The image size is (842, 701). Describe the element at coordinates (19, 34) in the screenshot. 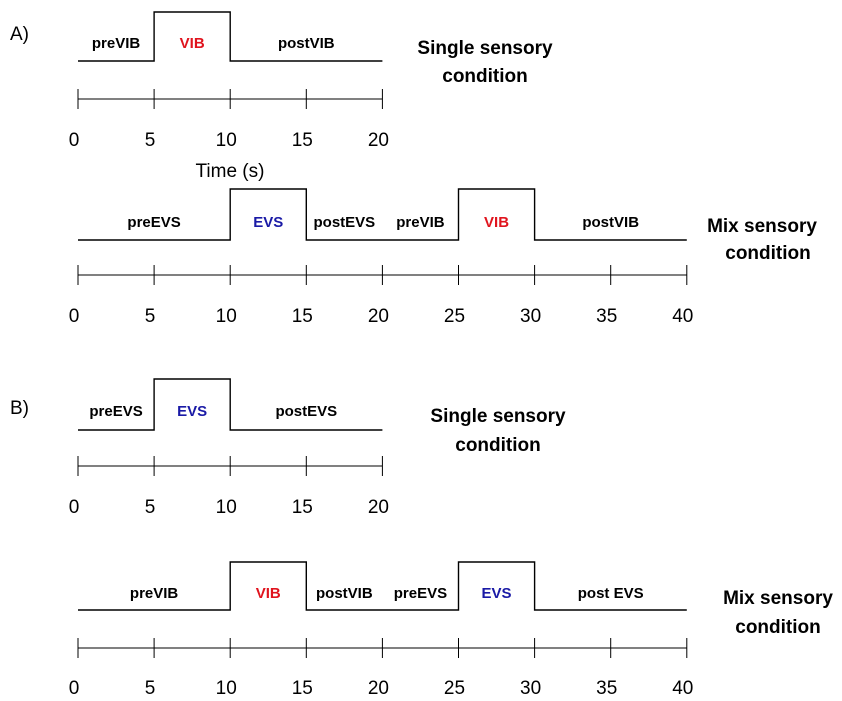

I see `panel-label: A)` at that location.